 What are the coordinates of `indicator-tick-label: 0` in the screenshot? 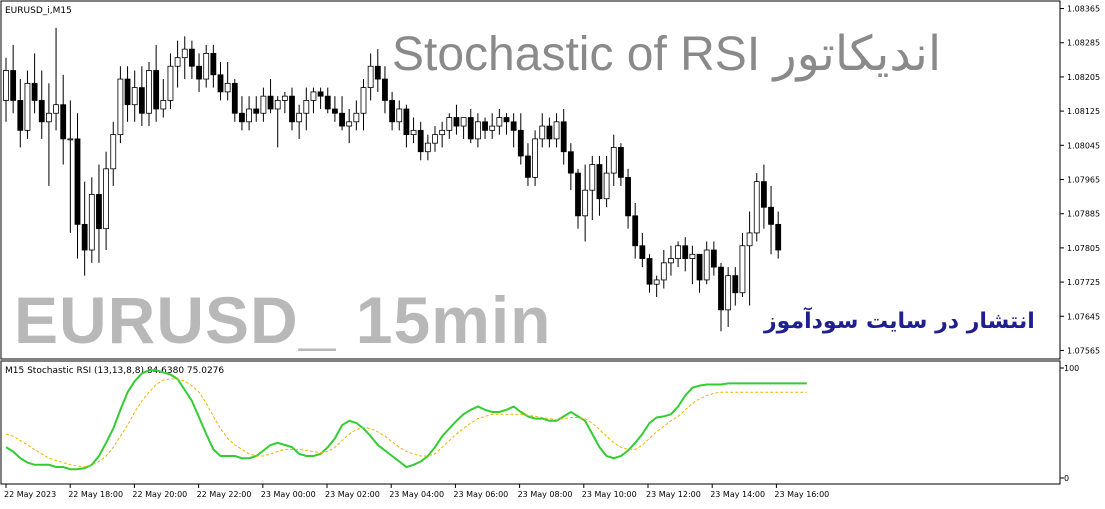 It's located at (1066, 478).